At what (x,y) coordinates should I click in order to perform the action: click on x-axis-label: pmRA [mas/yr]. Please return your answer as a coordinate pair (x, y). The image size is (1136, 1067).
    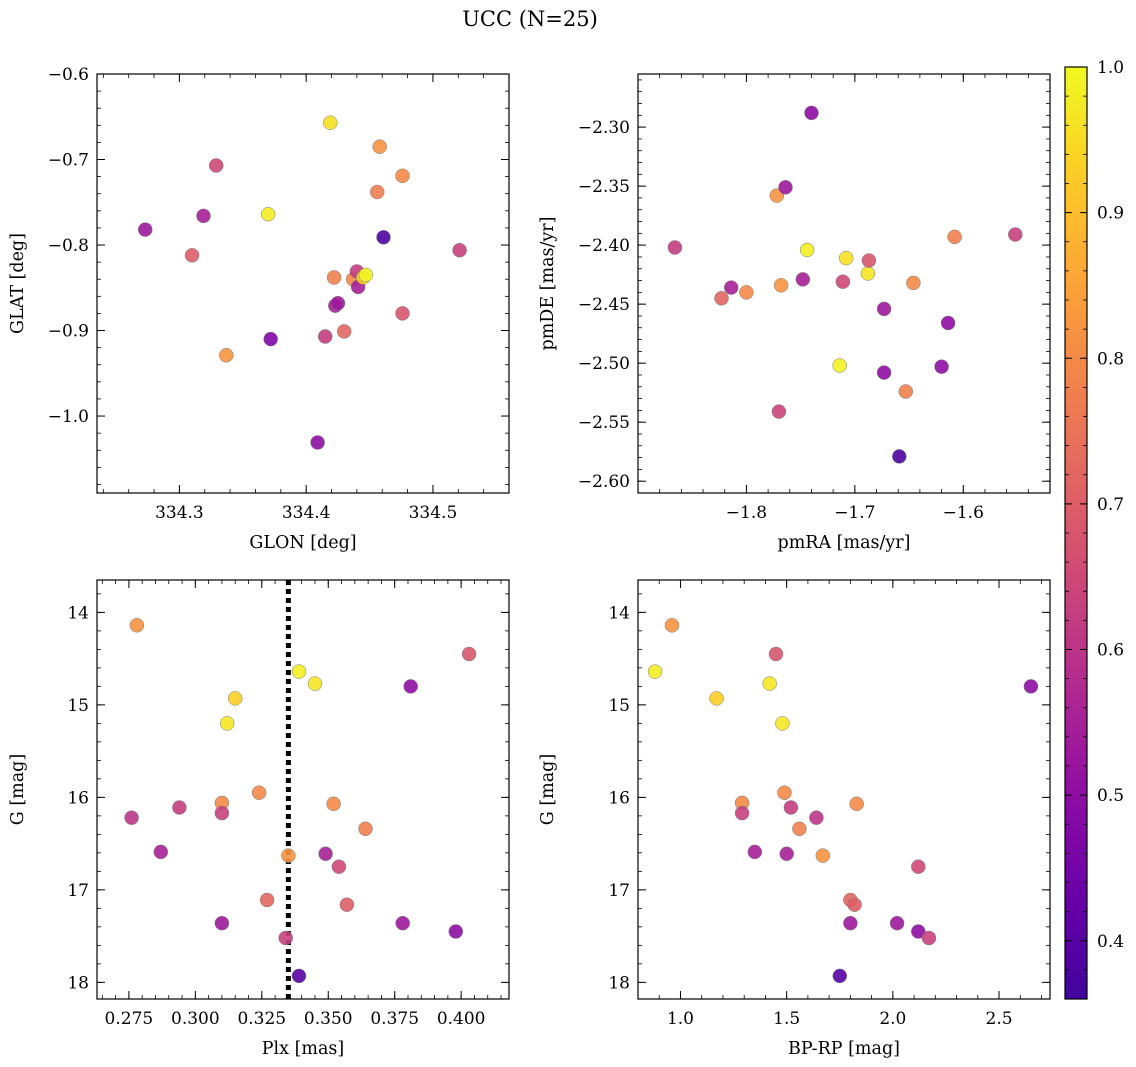
    Looking at the image, I should click on (844, 543).